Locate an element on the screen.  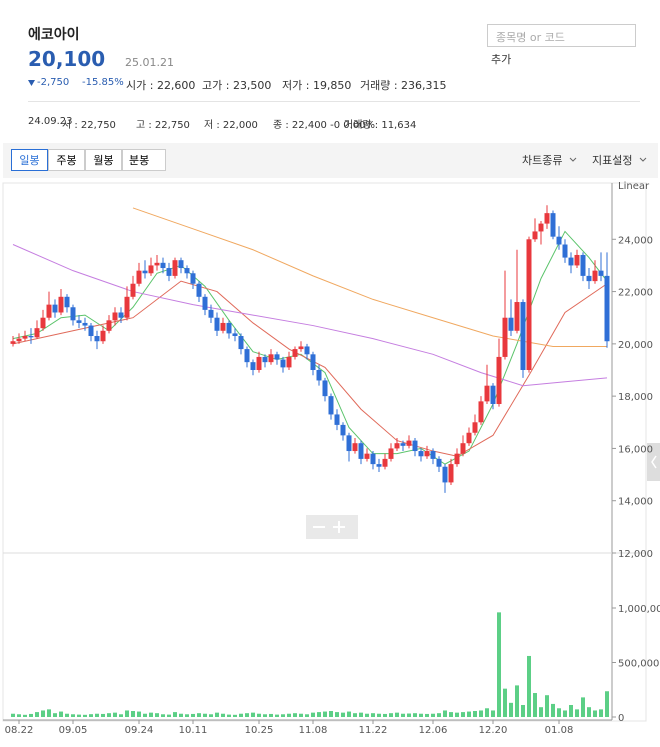
add-button: 추가 is located at coordinates (501, 59).